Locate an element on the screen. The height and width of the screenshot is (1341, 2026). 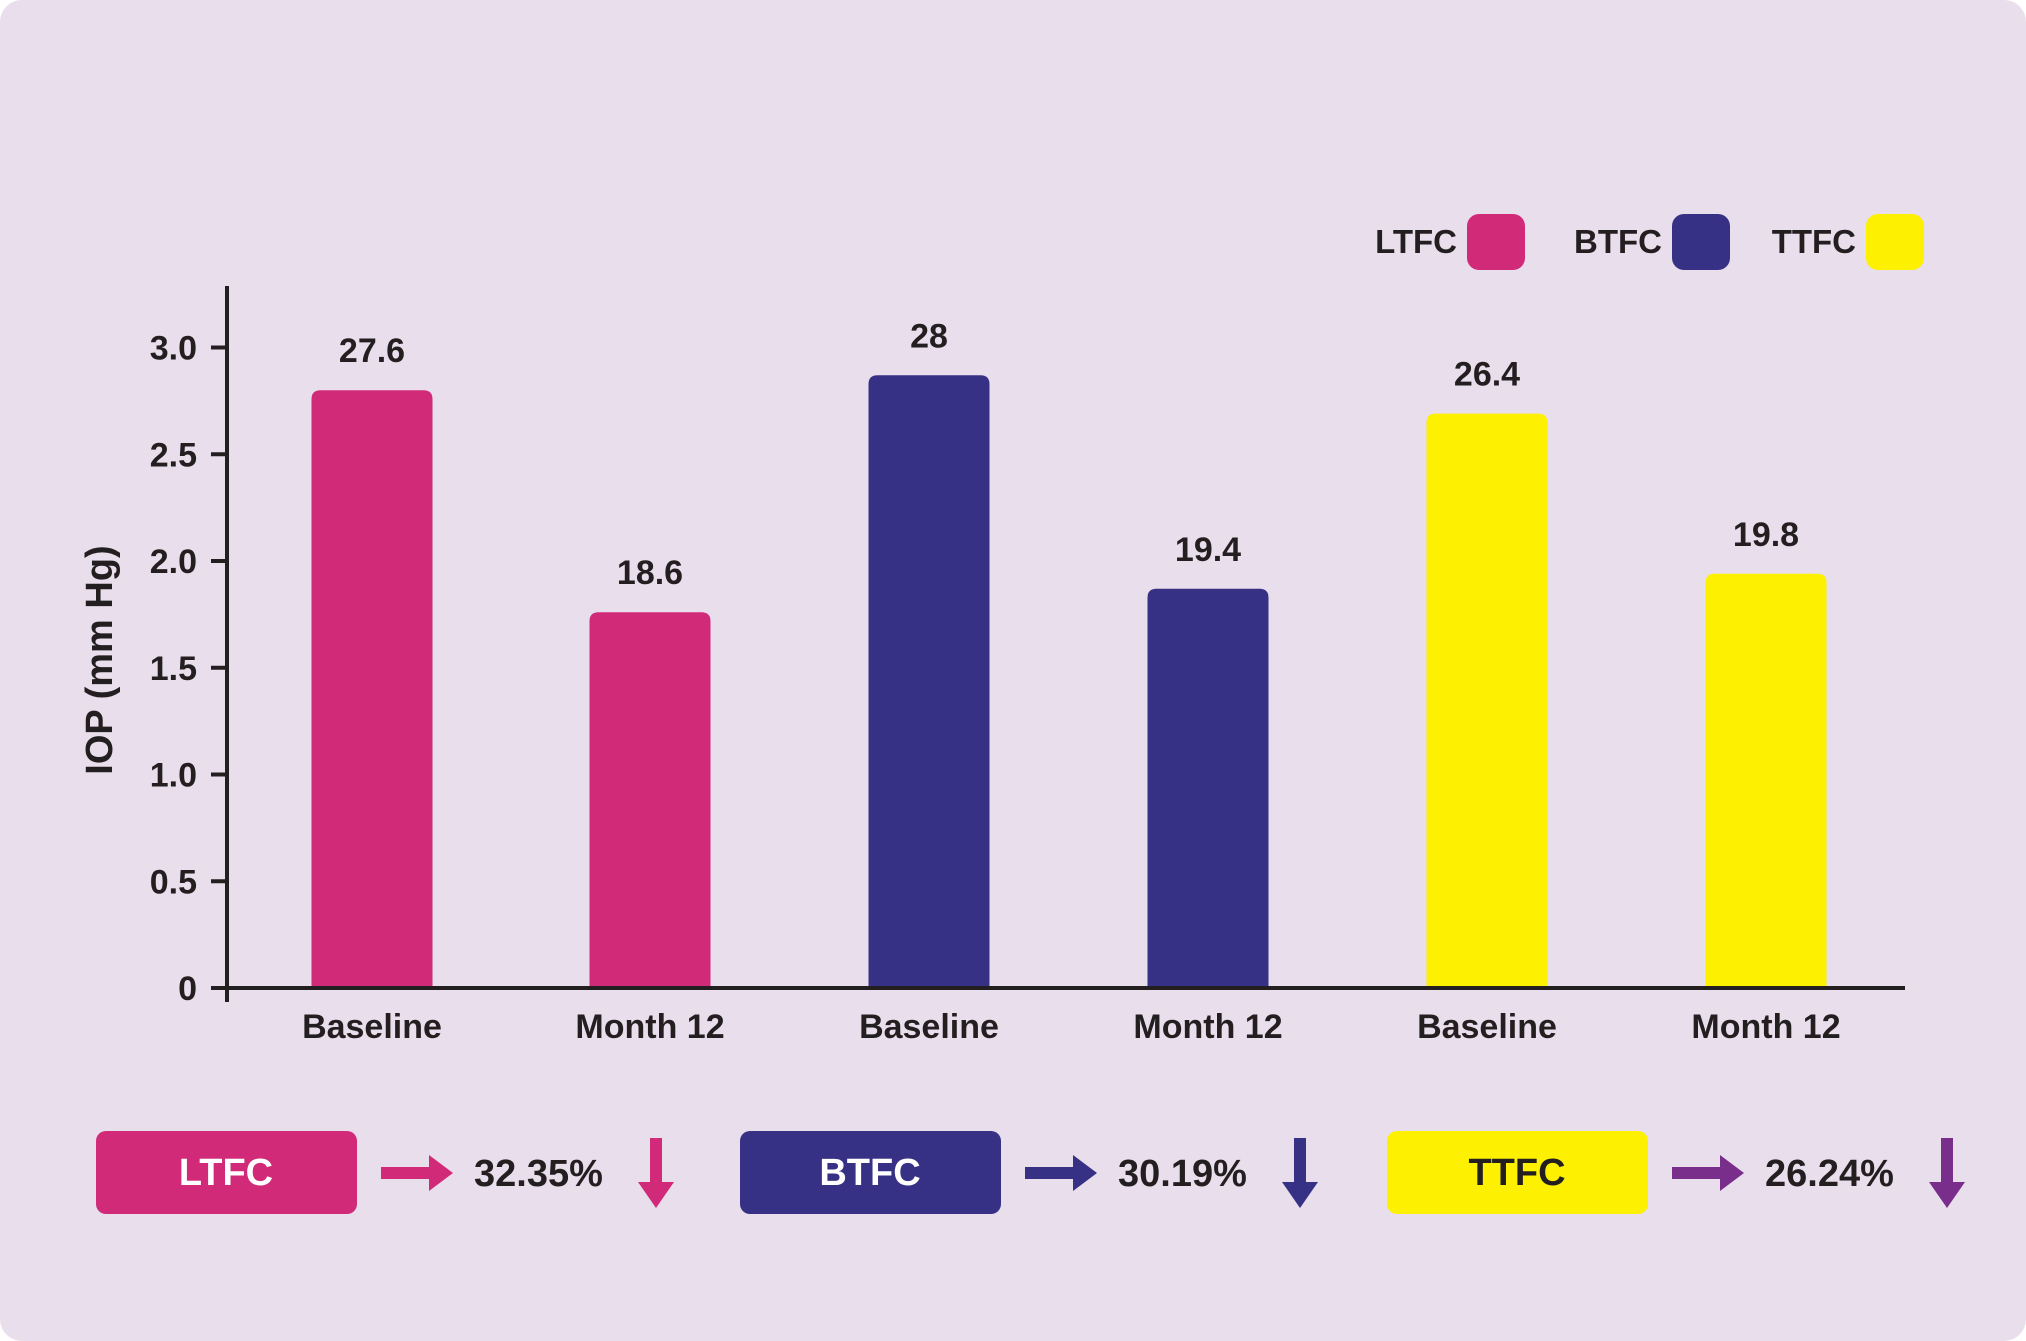
data-label: 18.6 is located at coordinates (650, 573).